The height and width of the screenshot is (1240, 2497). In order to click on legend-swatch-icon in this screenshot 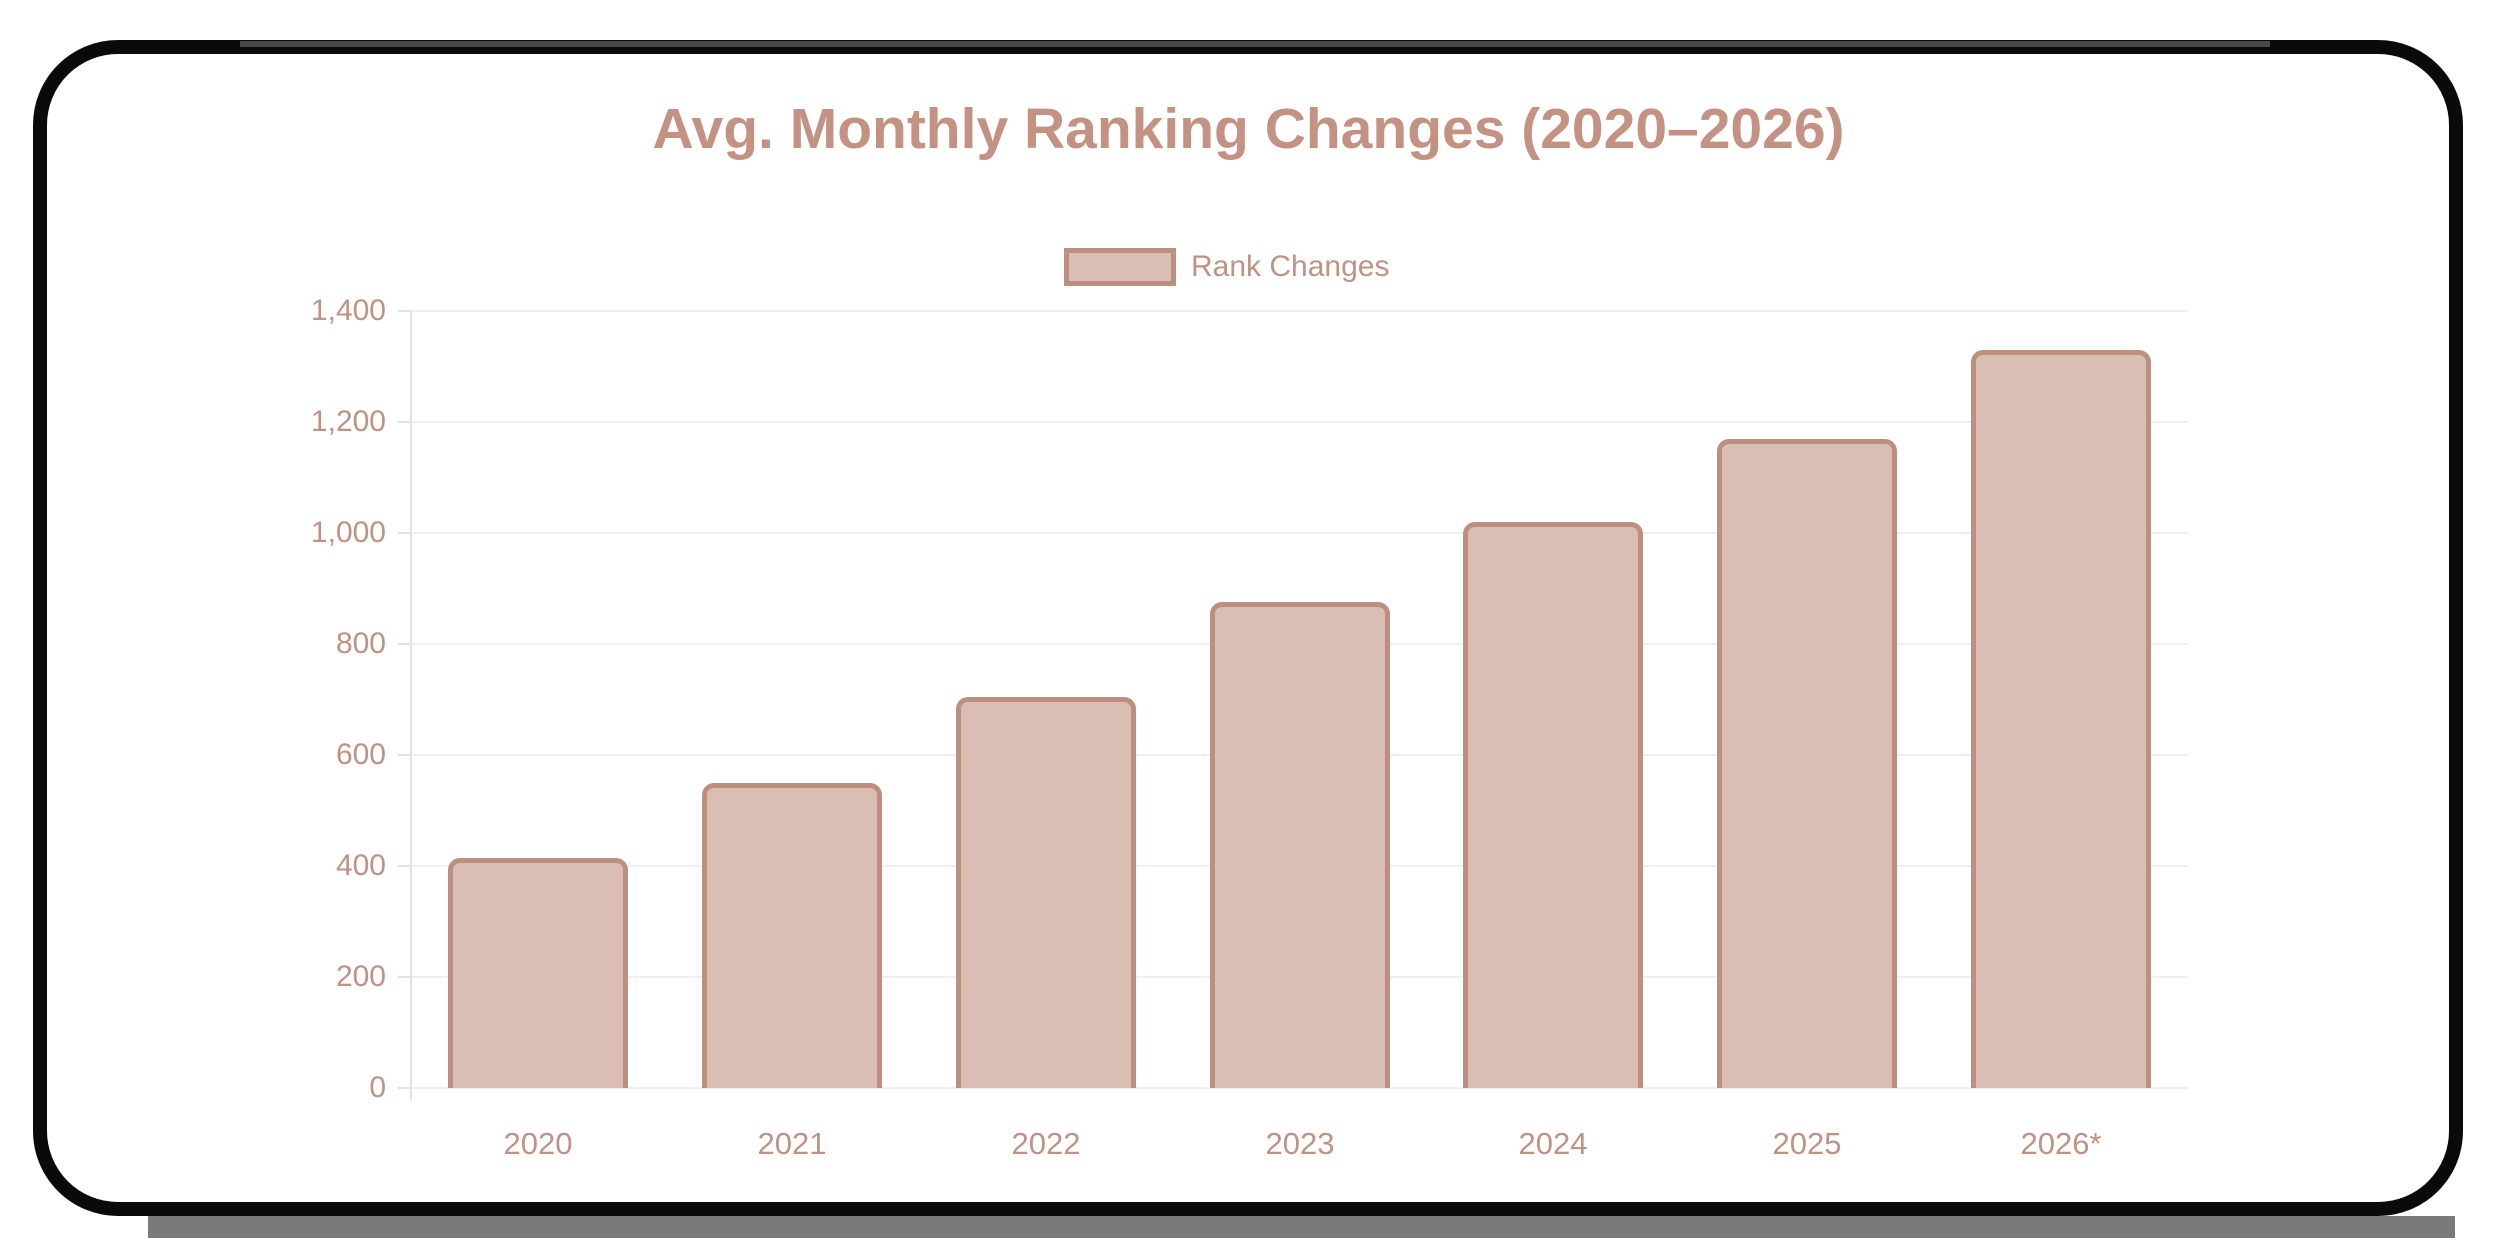, I will do `click(1120, 267)`.